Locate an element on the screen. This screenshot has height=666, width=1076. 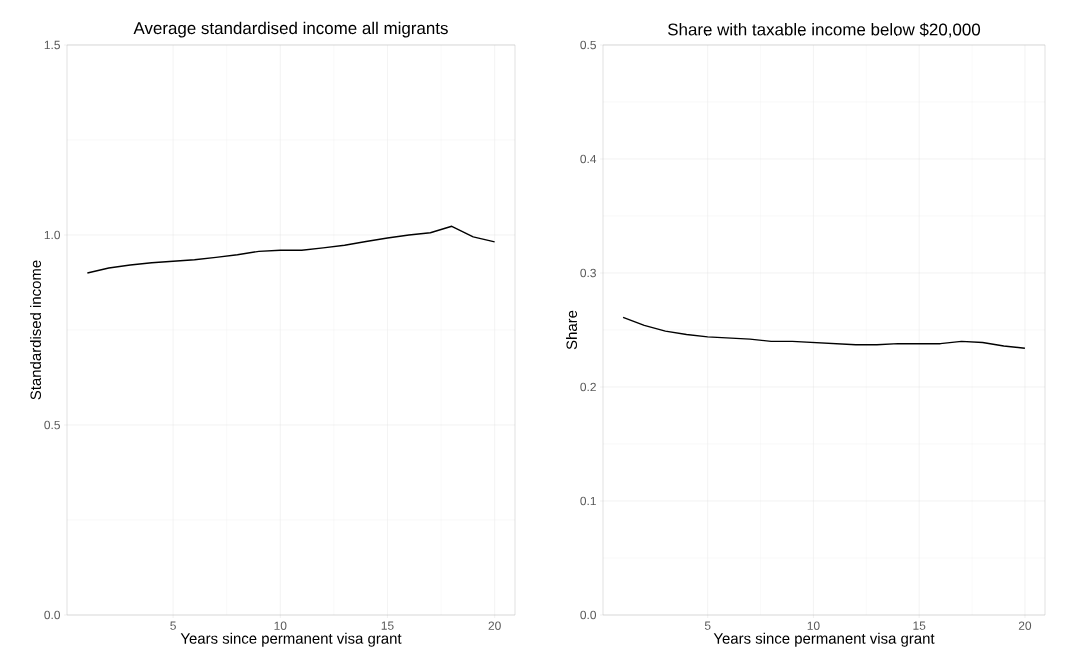
y-tick-label: 0.2 is located at coordinates (588, 387).